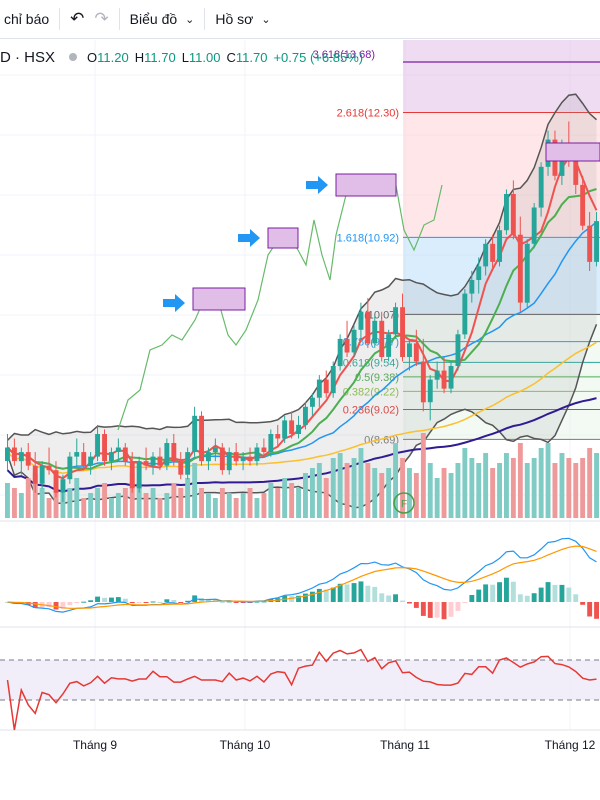 The height and width of the screenshot is (800, 600). Describe the element at coordinates (301, 689) in the screenshot. I see `rsi-line` at that location.